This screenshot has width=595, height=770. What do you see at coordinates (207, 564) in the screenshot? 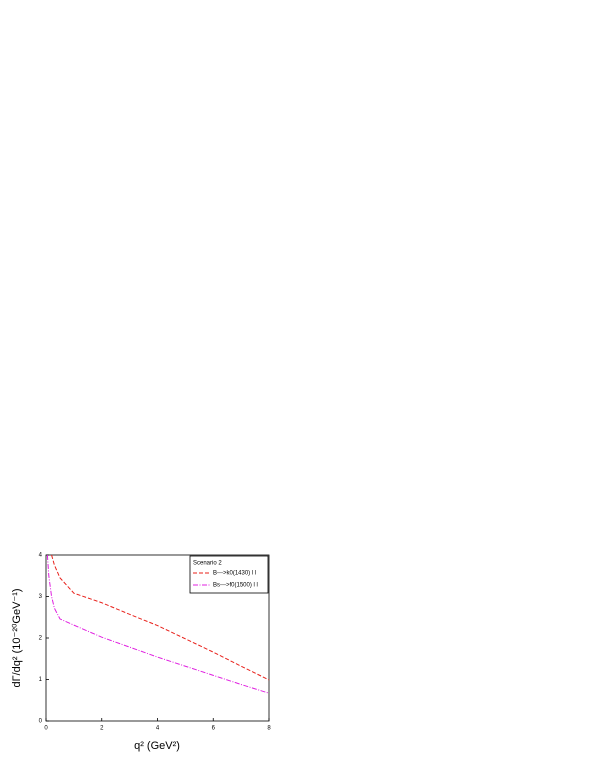
I see `legend-title: Scenario 2` at bounding box center [207, 564].